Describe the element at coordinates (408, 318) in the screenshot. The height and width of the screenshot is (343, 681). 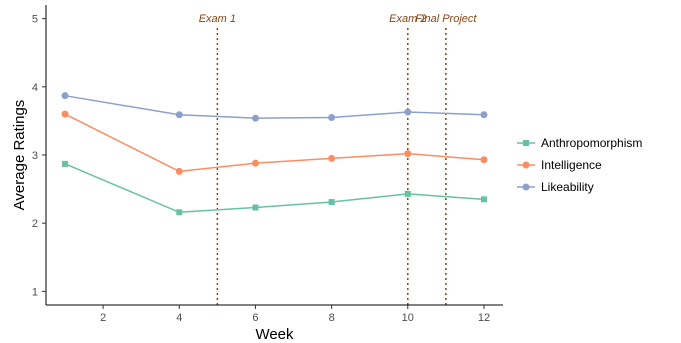
I see `x-tick-label: 10` at that location.